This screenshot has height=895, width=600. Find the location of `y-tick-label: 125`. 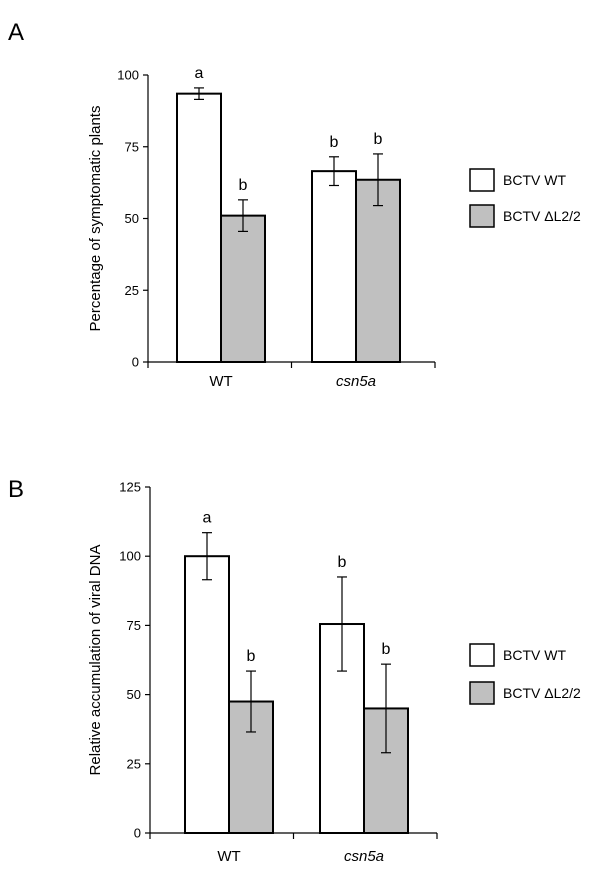

y-tick-label: 125 is located at coordinates (130, 487).